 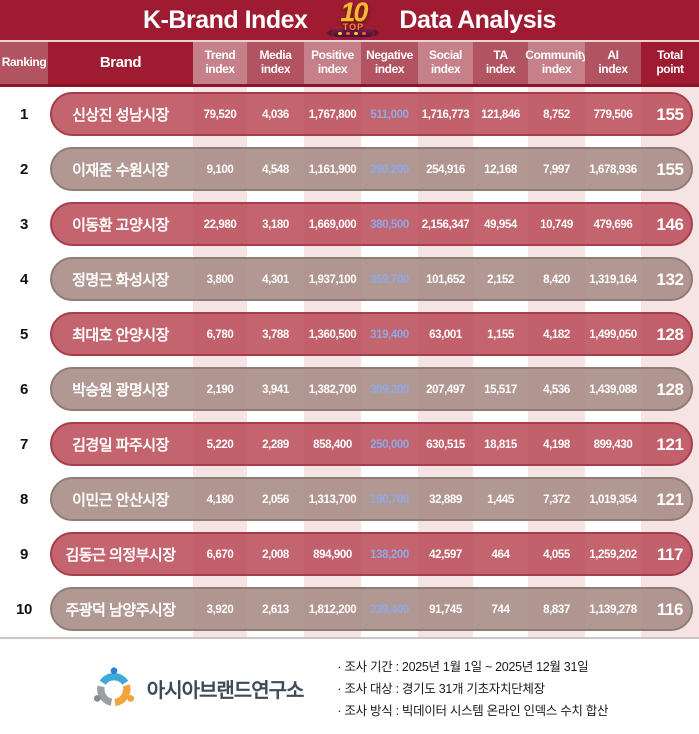 What do you see at coordinates (500, 63) in the screenshot?
I see `column-header-ta: TA index` at bounding box center [500, 63].